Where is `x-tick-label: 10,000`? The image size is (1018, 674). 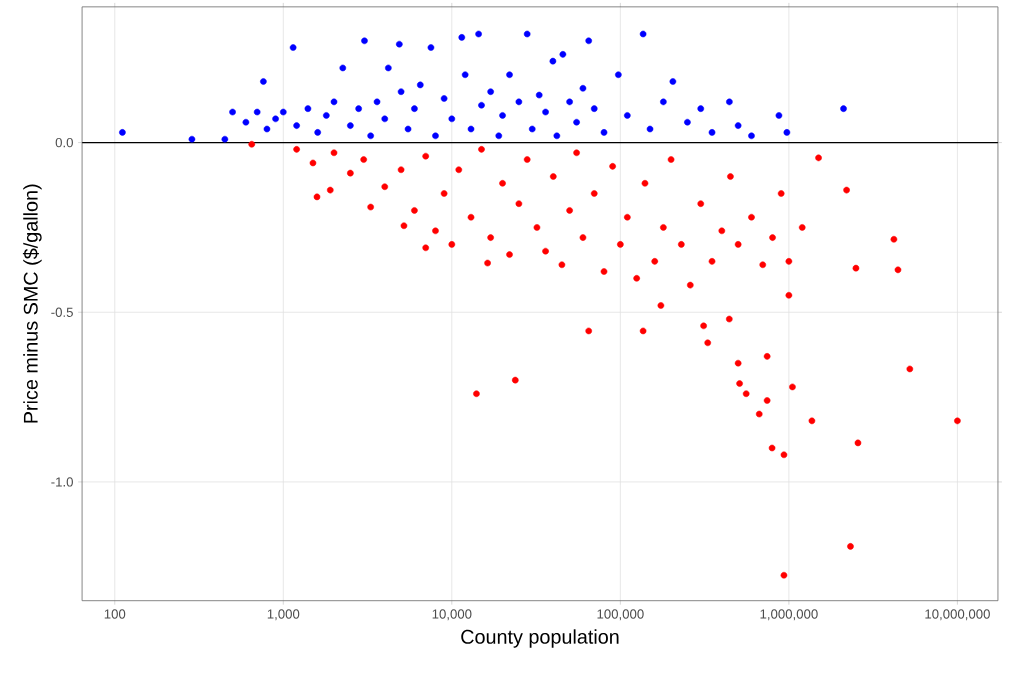 x-tick-label: 10,000 is located at coordinates (452, 615).